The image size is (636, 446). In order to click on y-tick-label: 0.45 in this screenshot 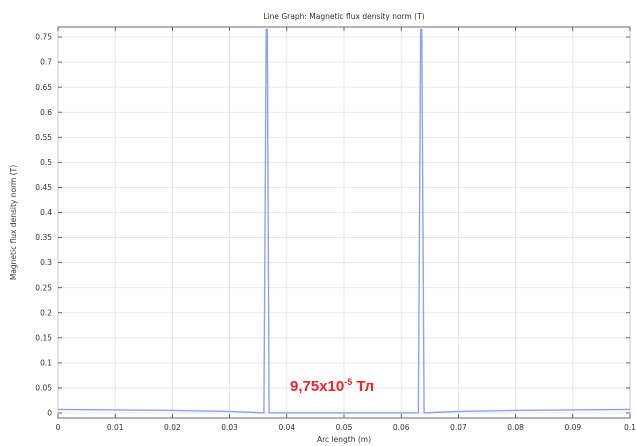, I will do `click(43, 187)`.